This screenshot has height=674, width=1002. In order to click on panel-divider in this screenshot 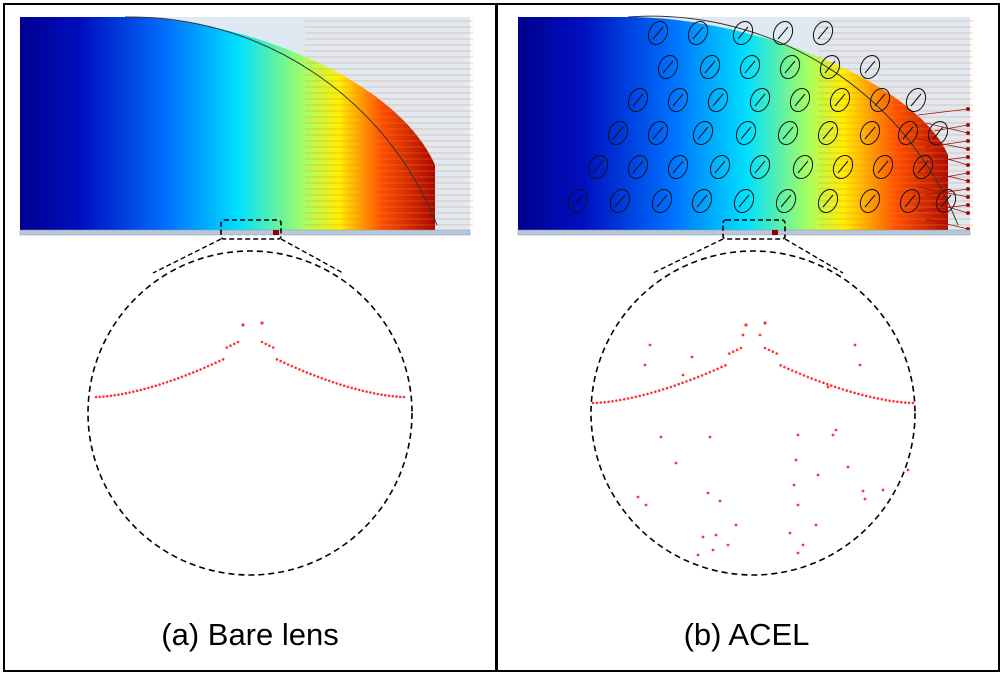, I will do `click(496, 336)`.